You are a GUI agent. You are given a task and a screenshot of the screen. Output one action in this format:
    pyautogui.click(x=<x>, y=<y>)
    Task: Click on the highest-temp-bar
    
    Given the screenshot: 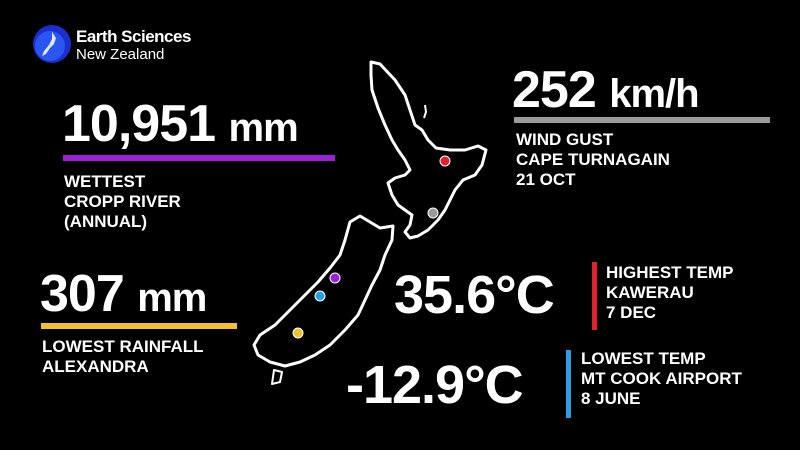 What is the action you would take?
    pyautogui.click(x=594, y=296)
    